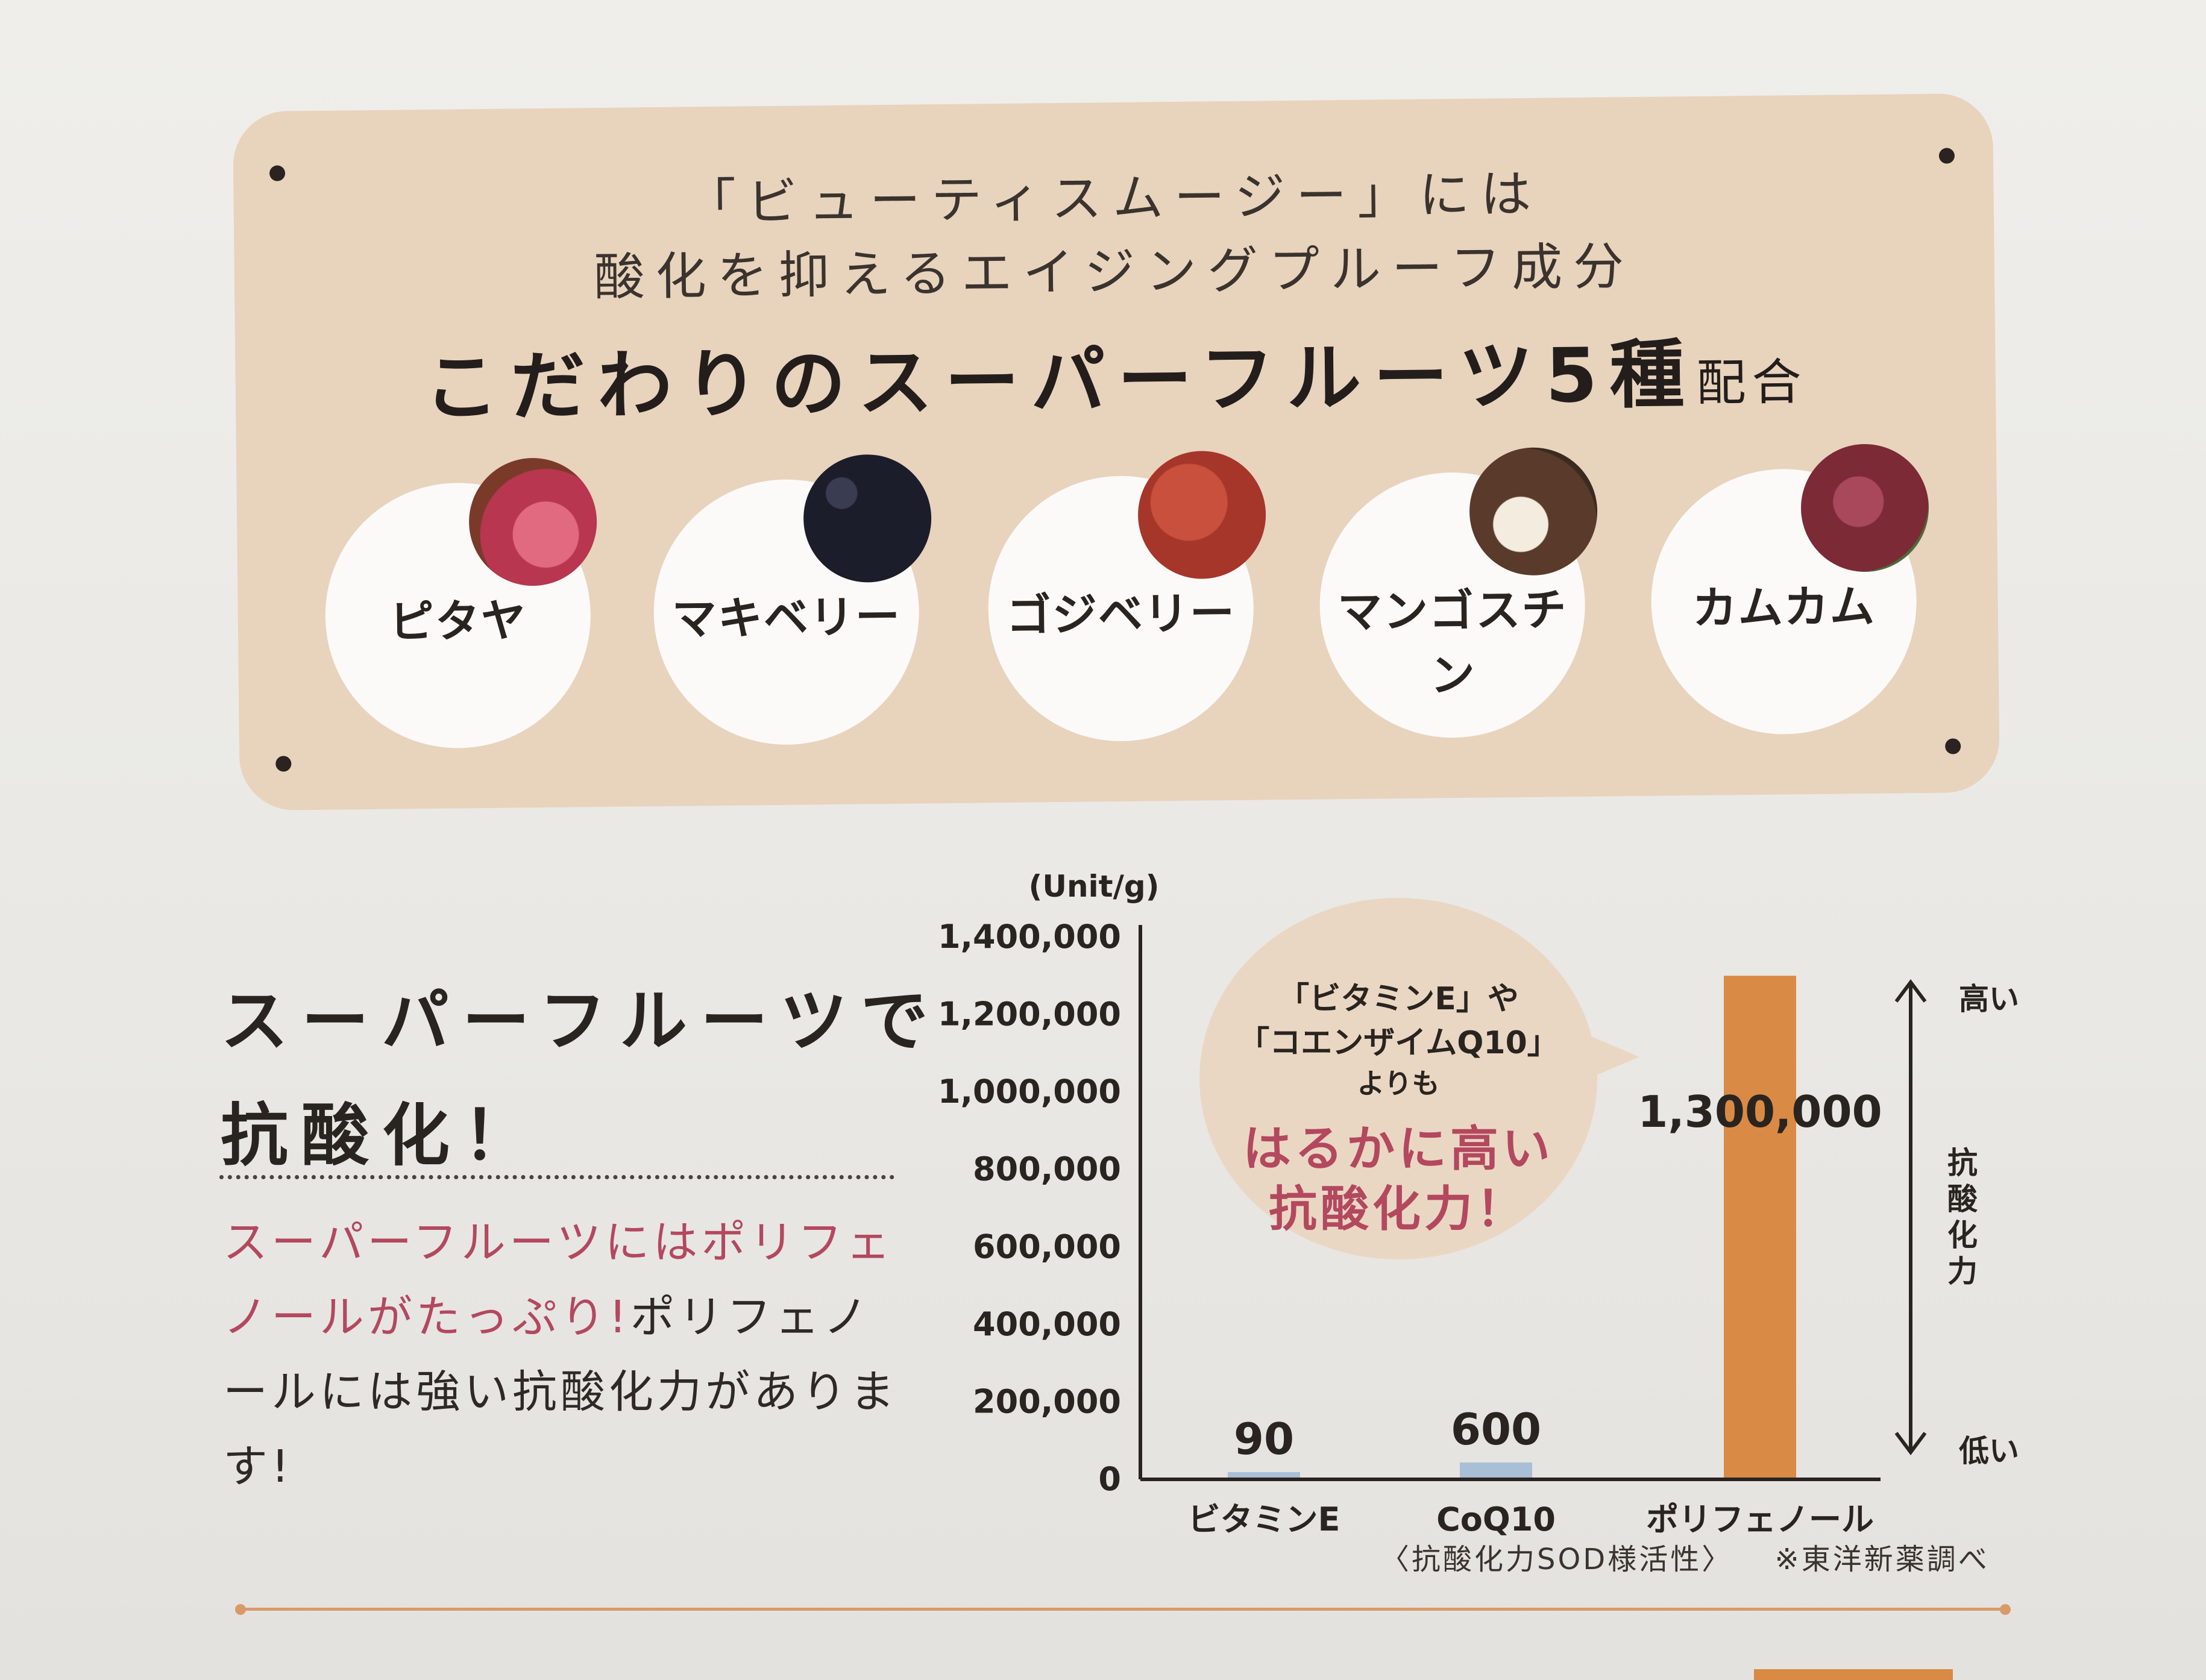 The height and width of the screenshot is (1680, 2206). What do you see at coordinates (1962, 1217) in the screenshot?
I see `arrow-axis-title: 抗酸化力` at bounding box center [1962, 1217].